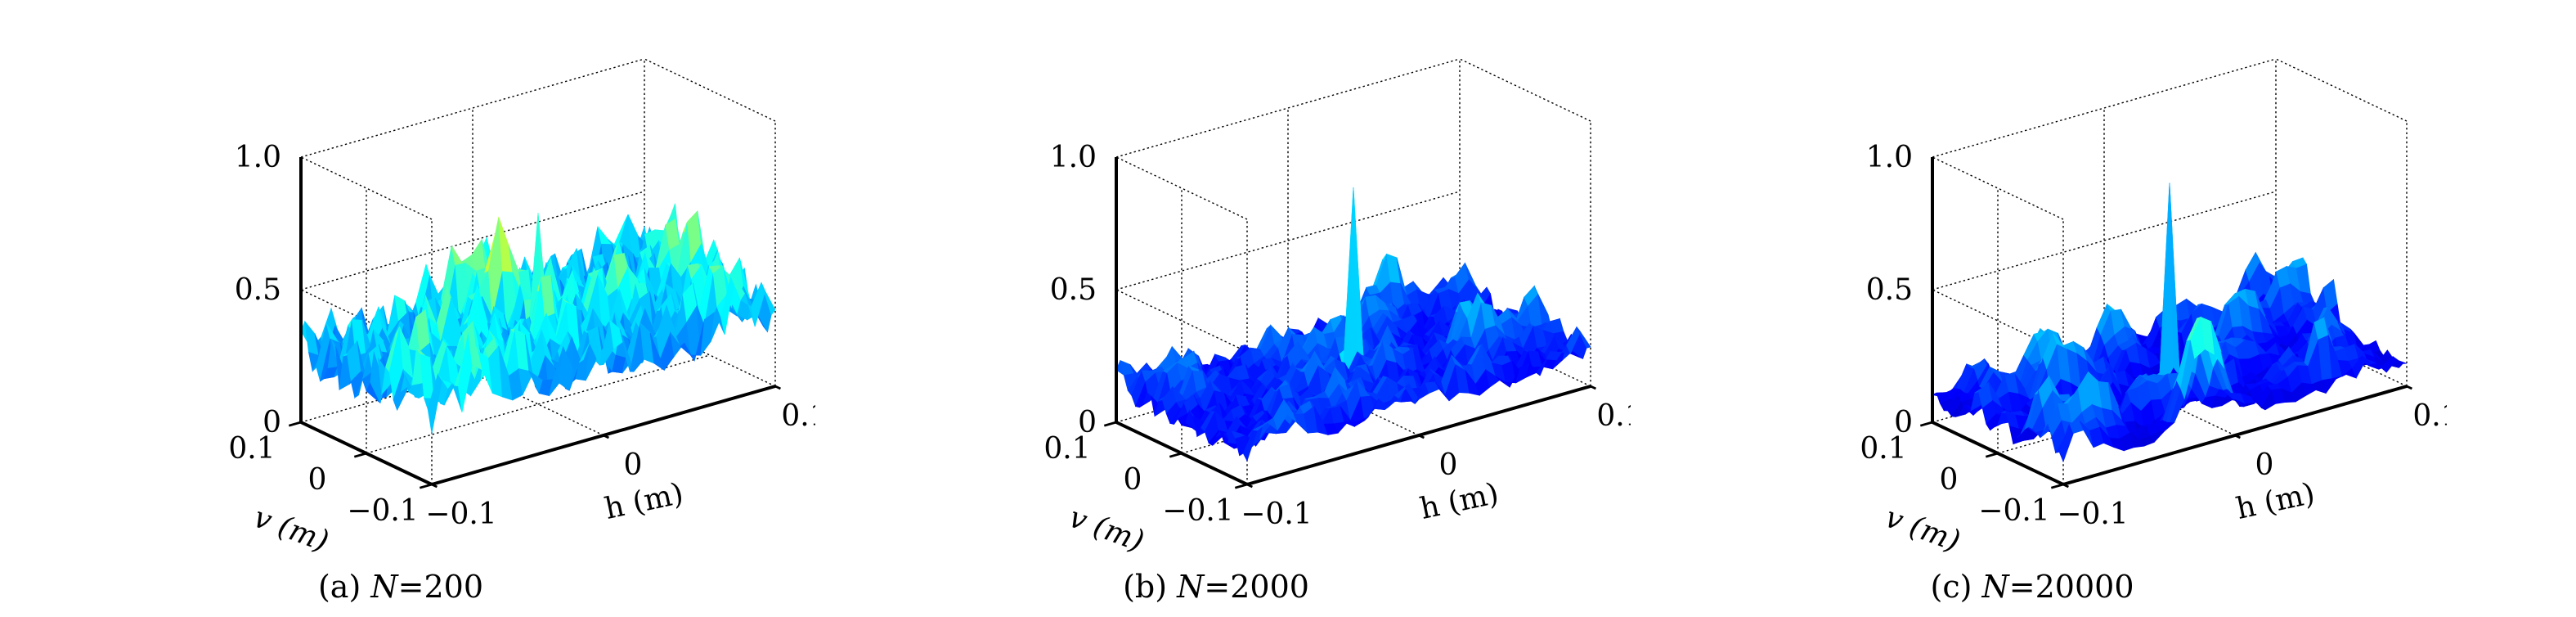 The width and height of the screenshot is (2576, 617). What do you see at coordinates (1216, 587) in the screenshot?
I see `panel-caption: (b) N=2000` at bounding box center [1216, 587].